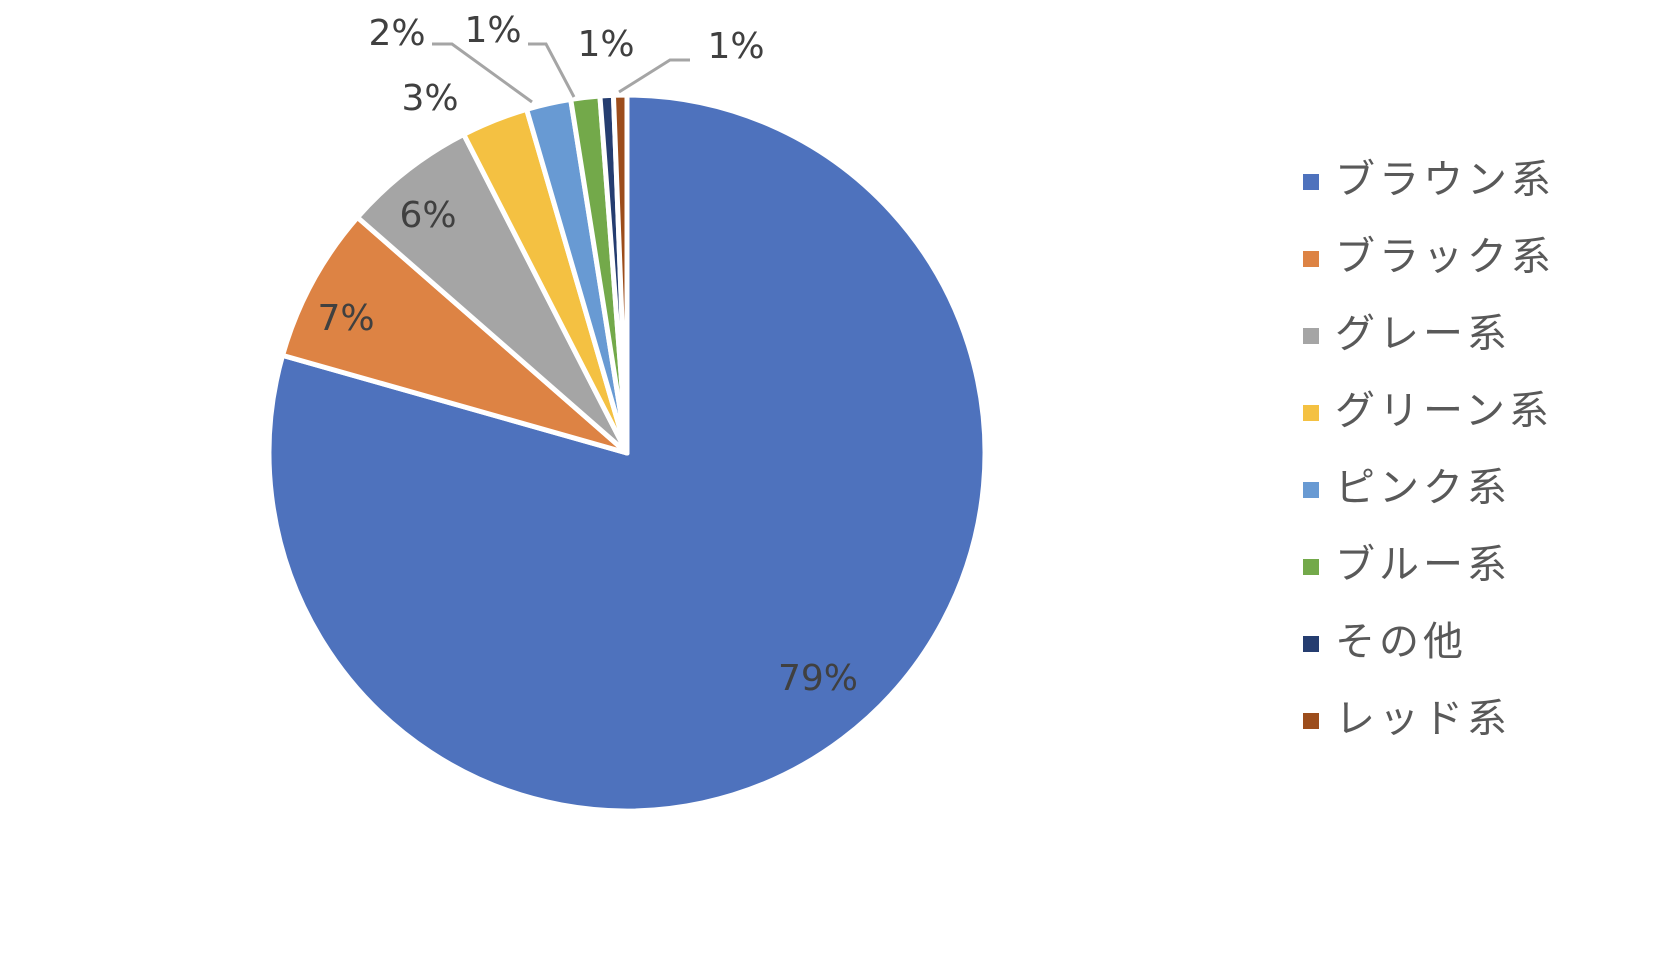  What do you see at coordinates (1445, 257) in the screenshot?
I see `legend-label-2: ブラック系` at bounding box center [1445, 257].